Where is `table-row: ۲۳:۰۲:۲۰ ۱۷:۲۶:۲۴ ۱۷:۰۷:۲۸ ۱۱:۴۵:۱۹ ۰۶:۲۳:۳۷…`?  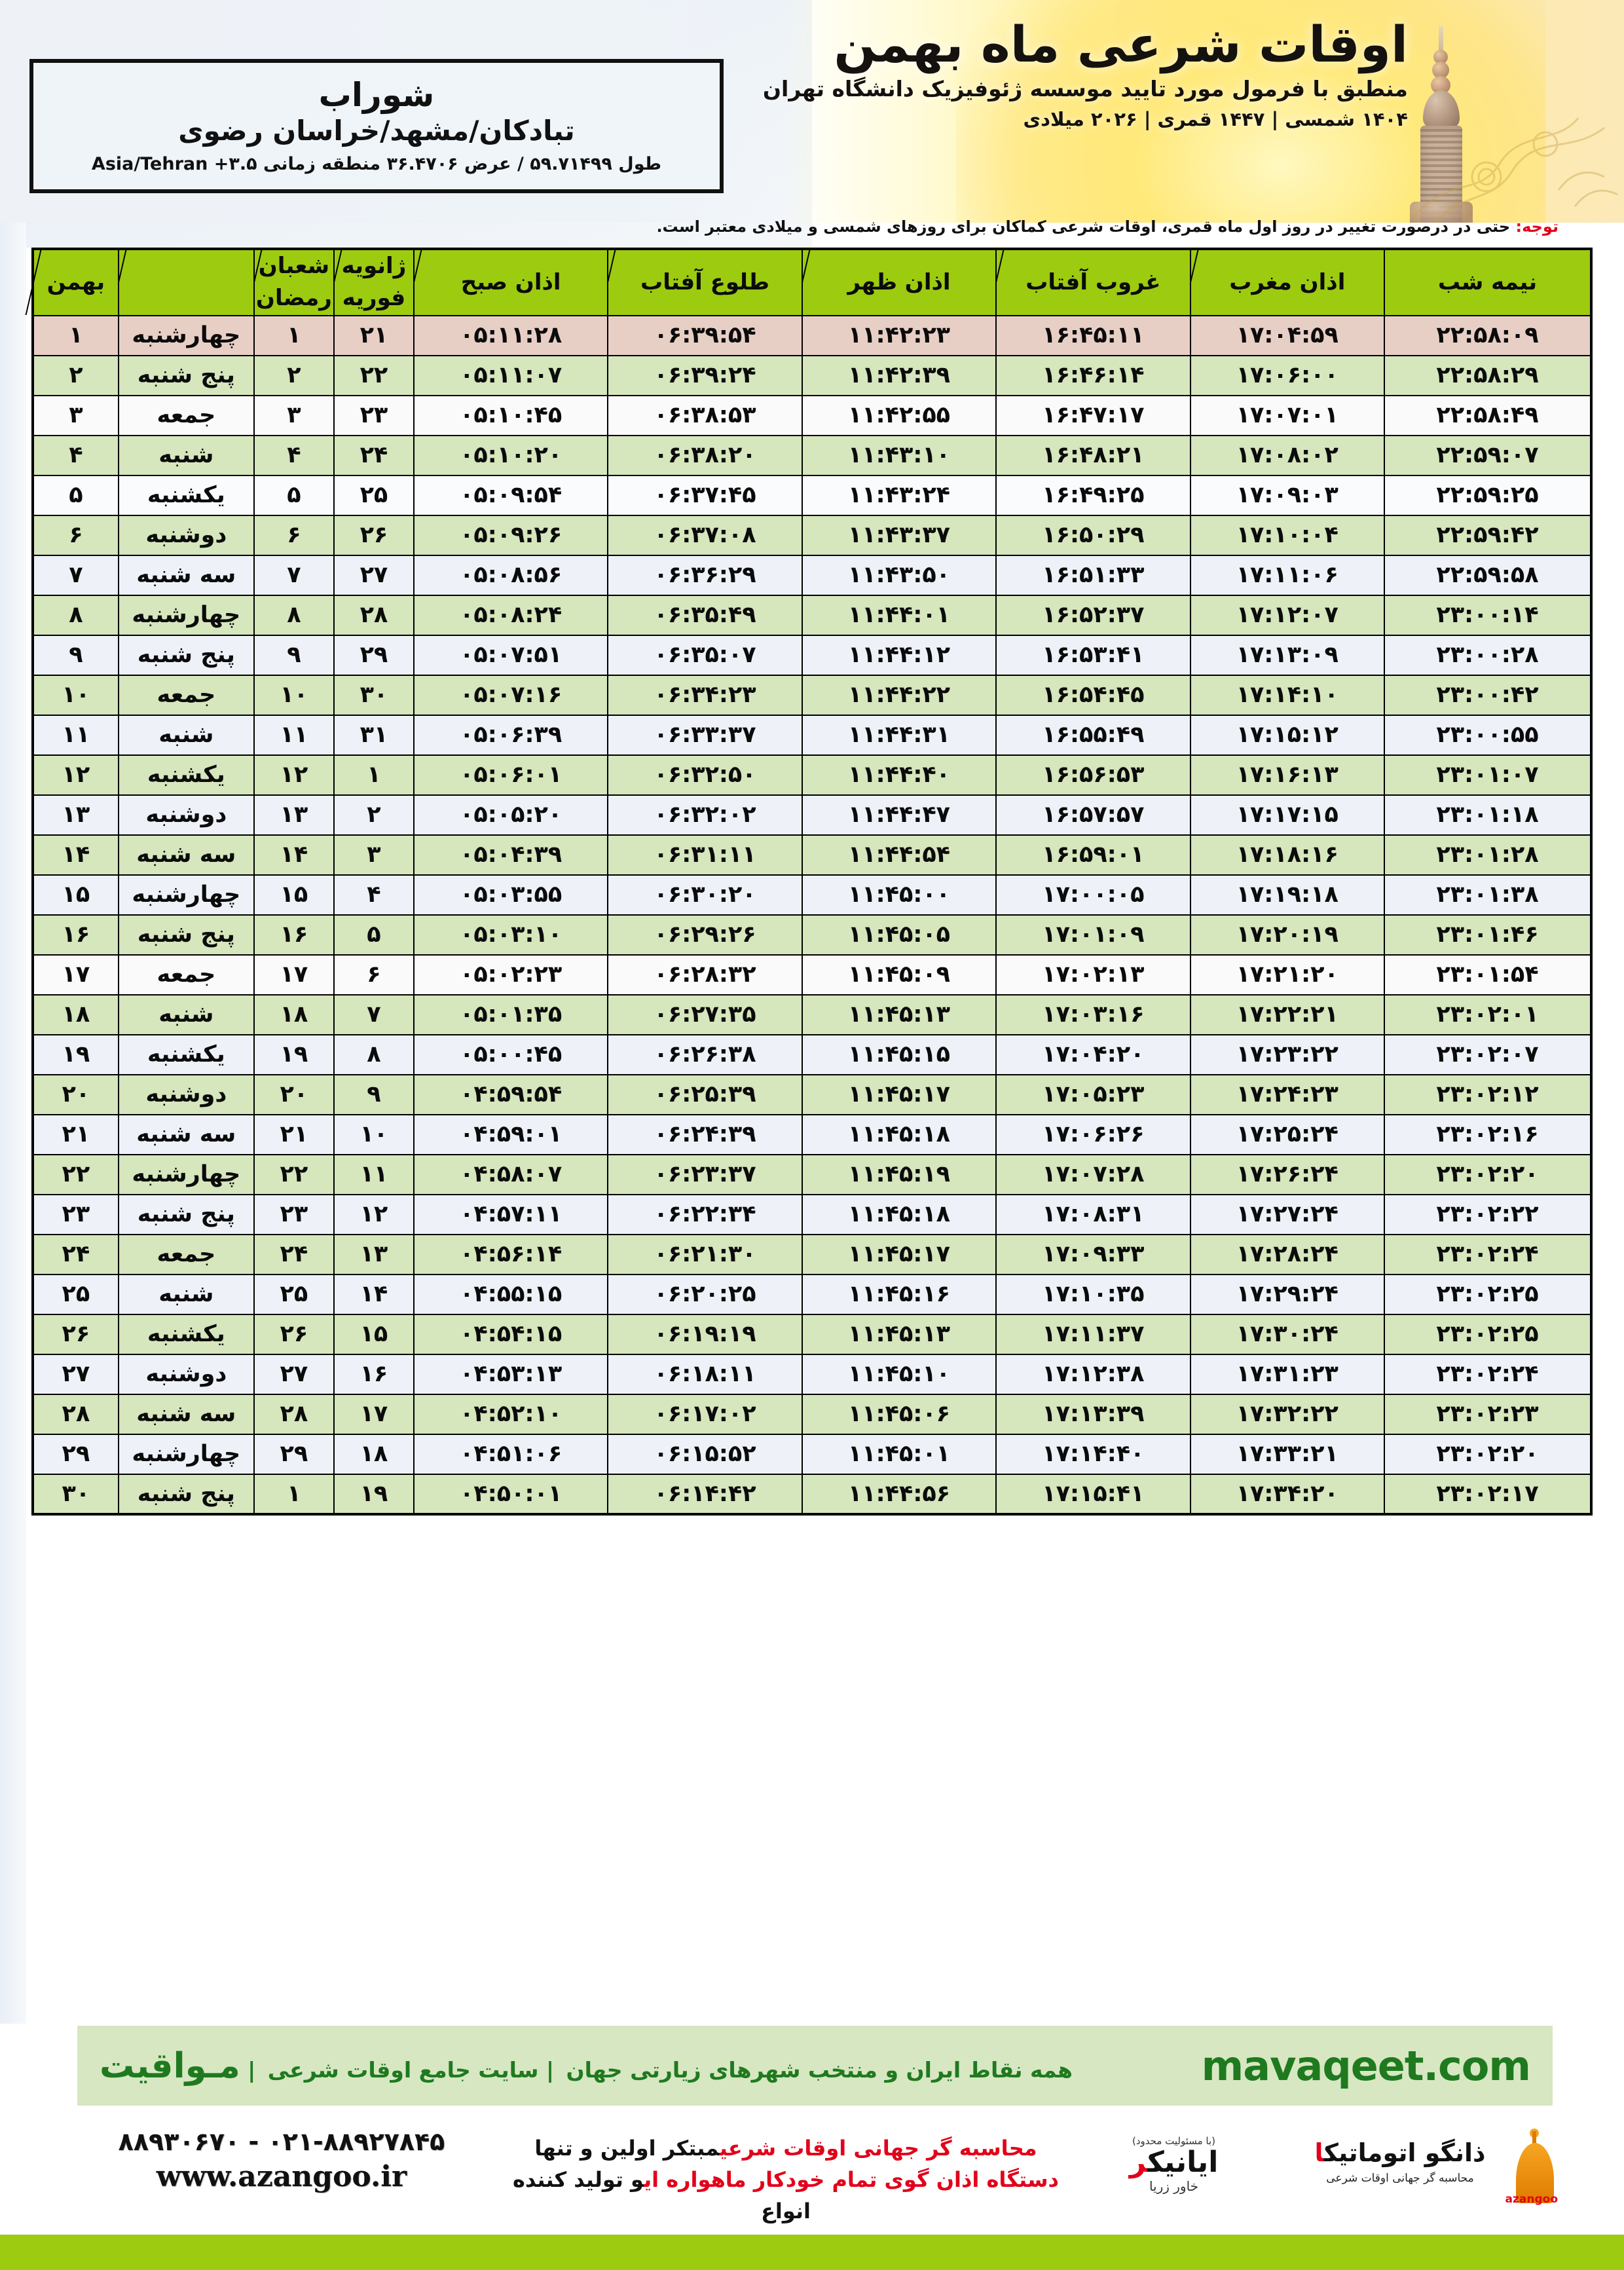 table-row: ۲۳:۰۲:۲۰ ۱۷:۲۶:۲۴ ۱۷:۰۷:۲۸ ۱۱:۴۵:۱۹ ۰۶:۲۳:۳۷… is located at coordinates (812, 1174).